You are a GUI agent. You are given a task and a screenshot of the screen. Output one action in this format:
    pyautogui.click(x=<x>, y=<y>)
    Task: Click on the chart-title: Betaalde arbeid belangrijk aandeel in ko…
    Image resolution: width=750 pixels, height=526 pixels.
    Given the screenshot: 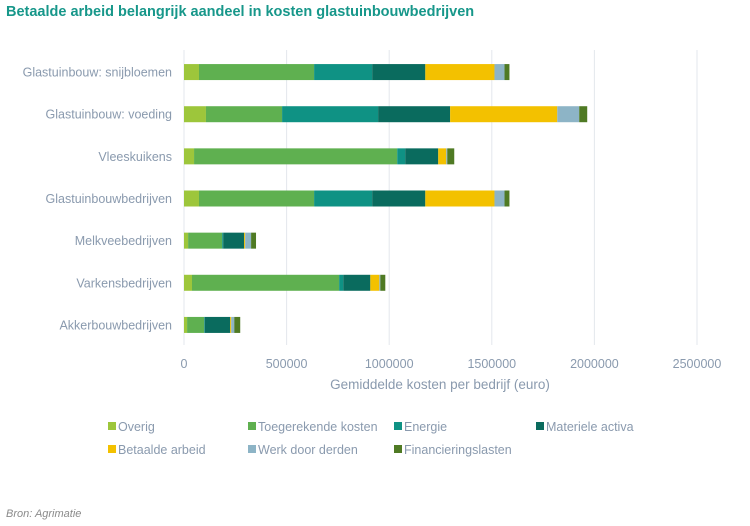 What is the action you would take?
    pyautogui.click(x=240, y=12)
    